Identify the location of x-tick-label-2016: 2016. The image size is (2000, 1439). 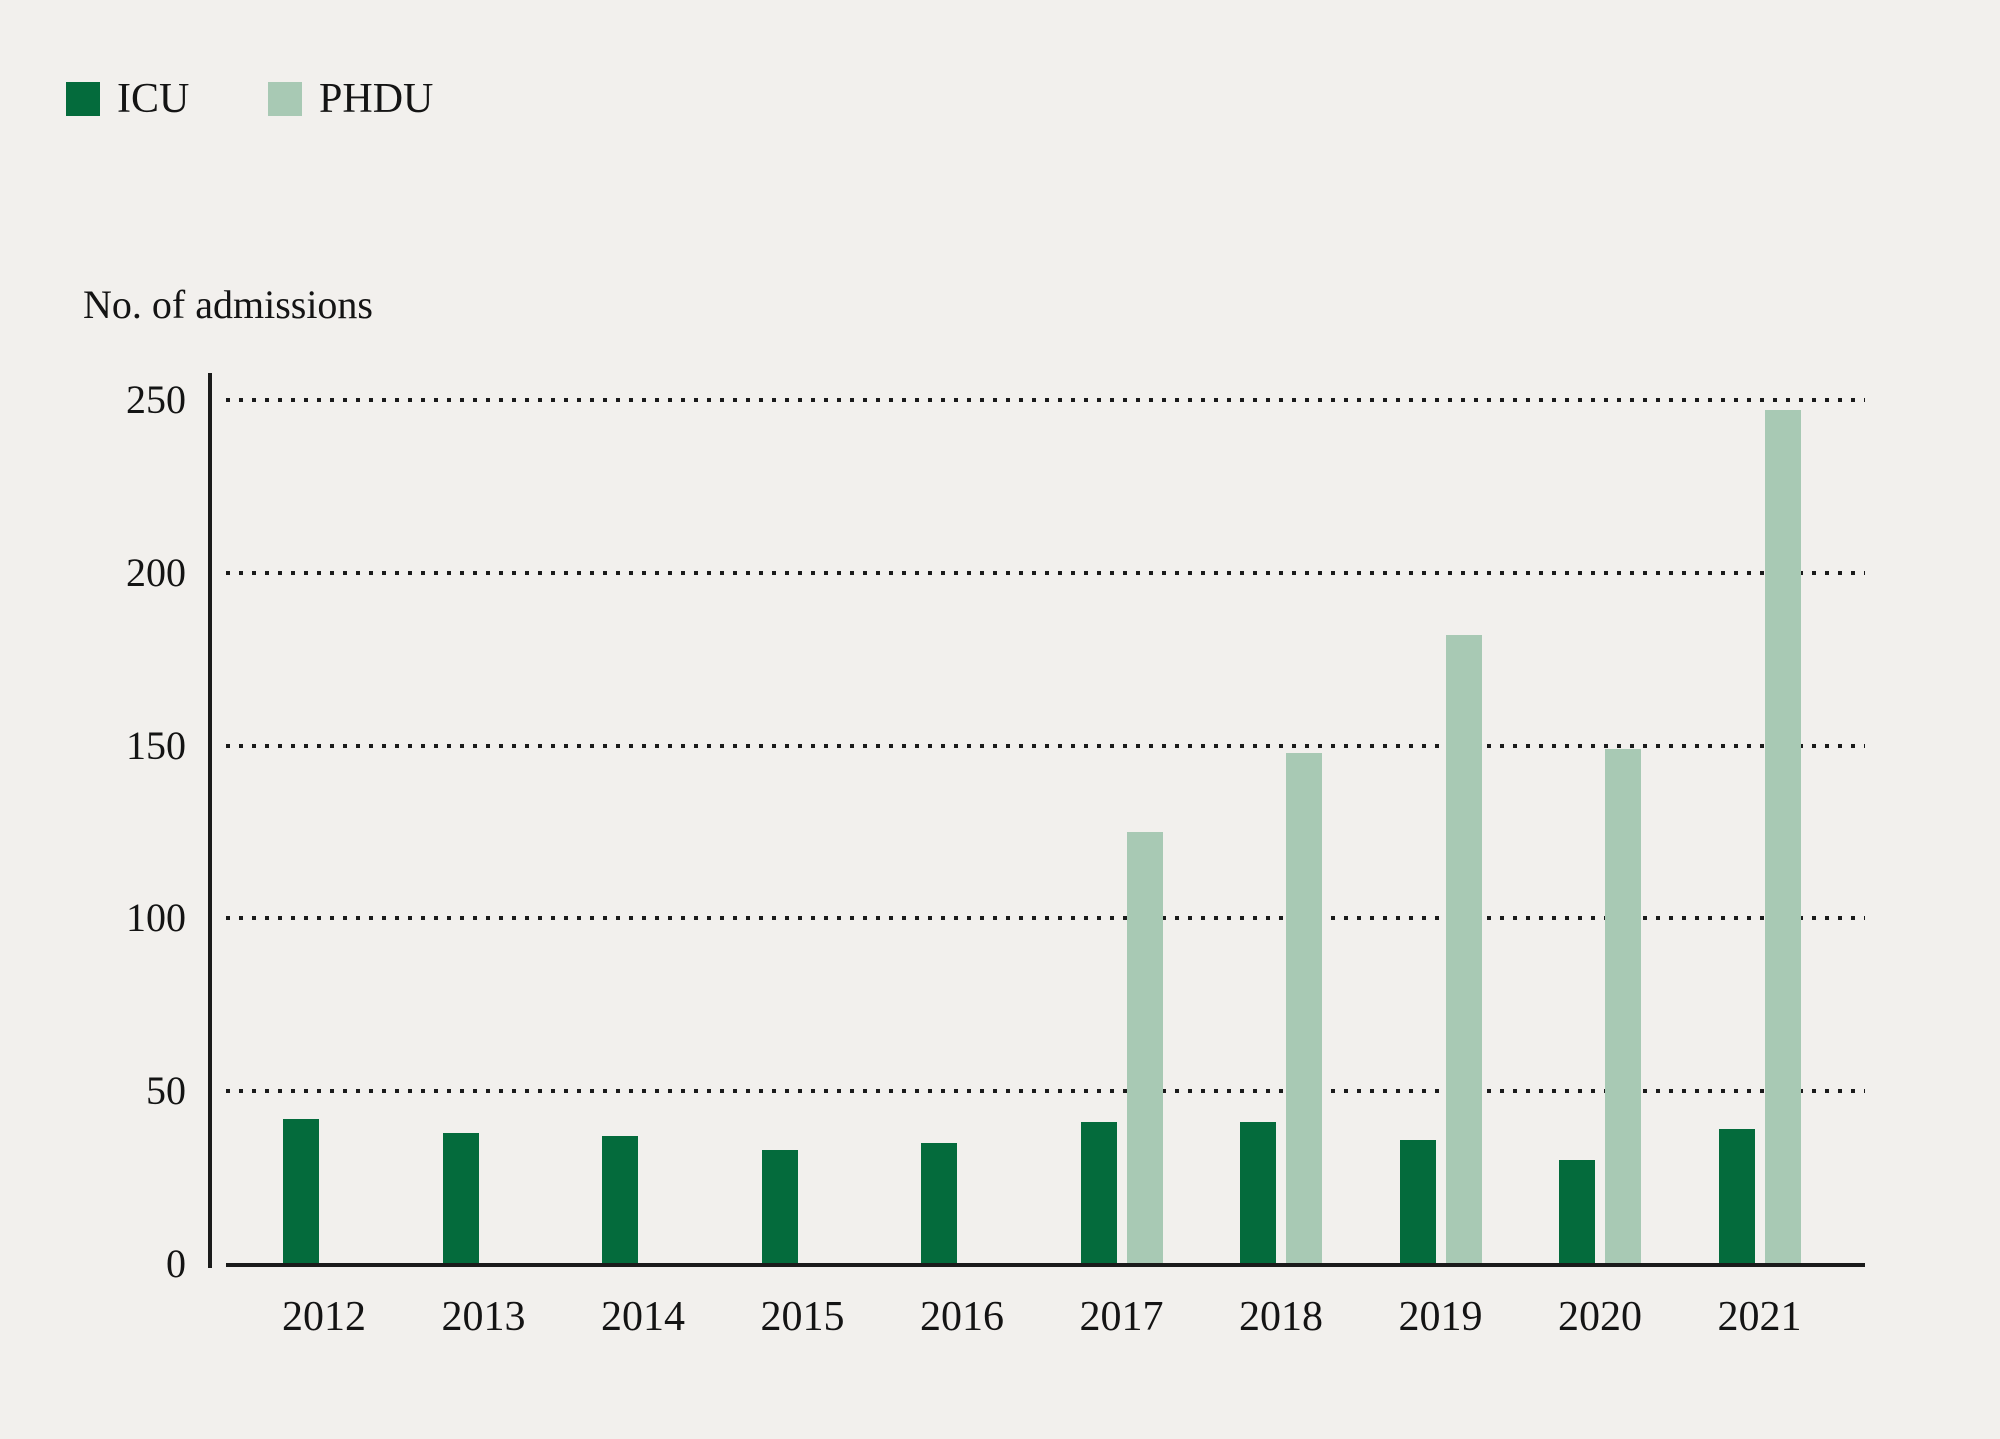
(962, 1317).